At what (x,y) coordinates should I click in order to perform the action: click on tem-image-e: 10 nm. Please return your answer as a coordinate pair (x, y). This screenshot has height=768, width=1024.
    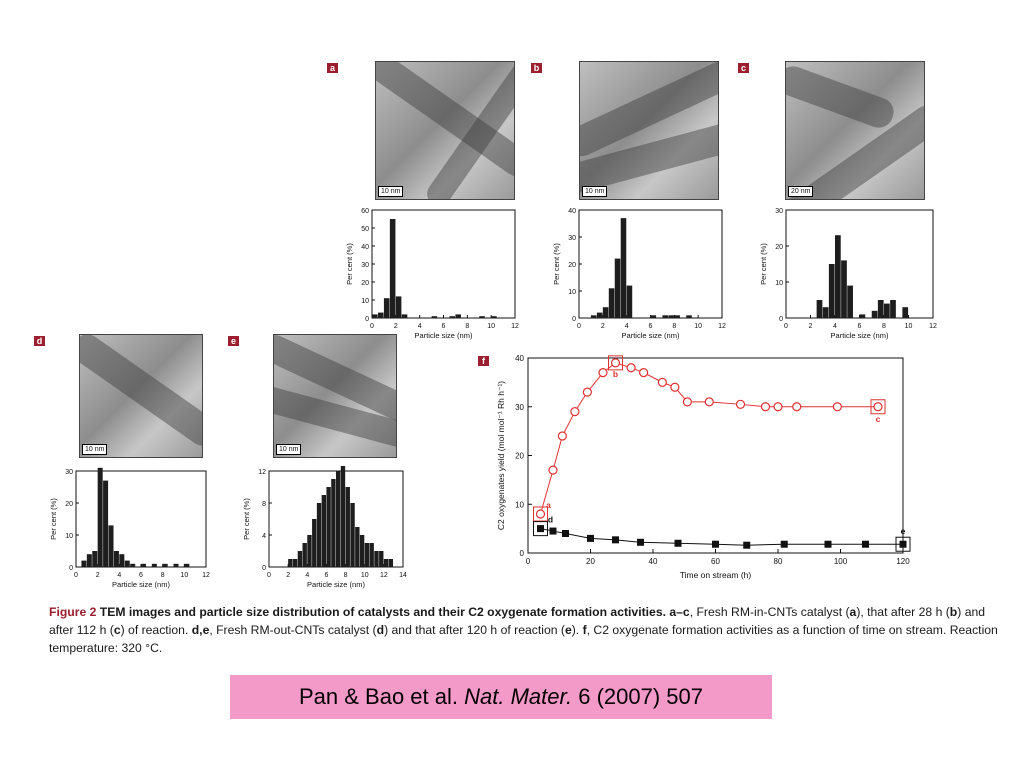
    Looking at the image, I should click on (335, 396).